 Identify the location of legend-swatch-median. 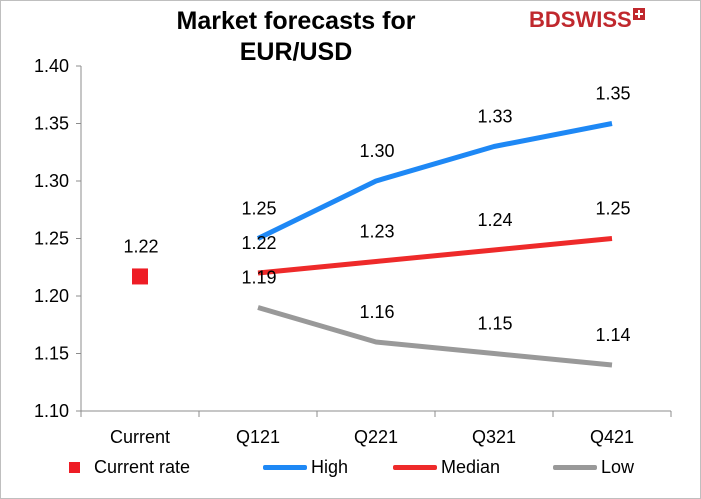
(415, 467).